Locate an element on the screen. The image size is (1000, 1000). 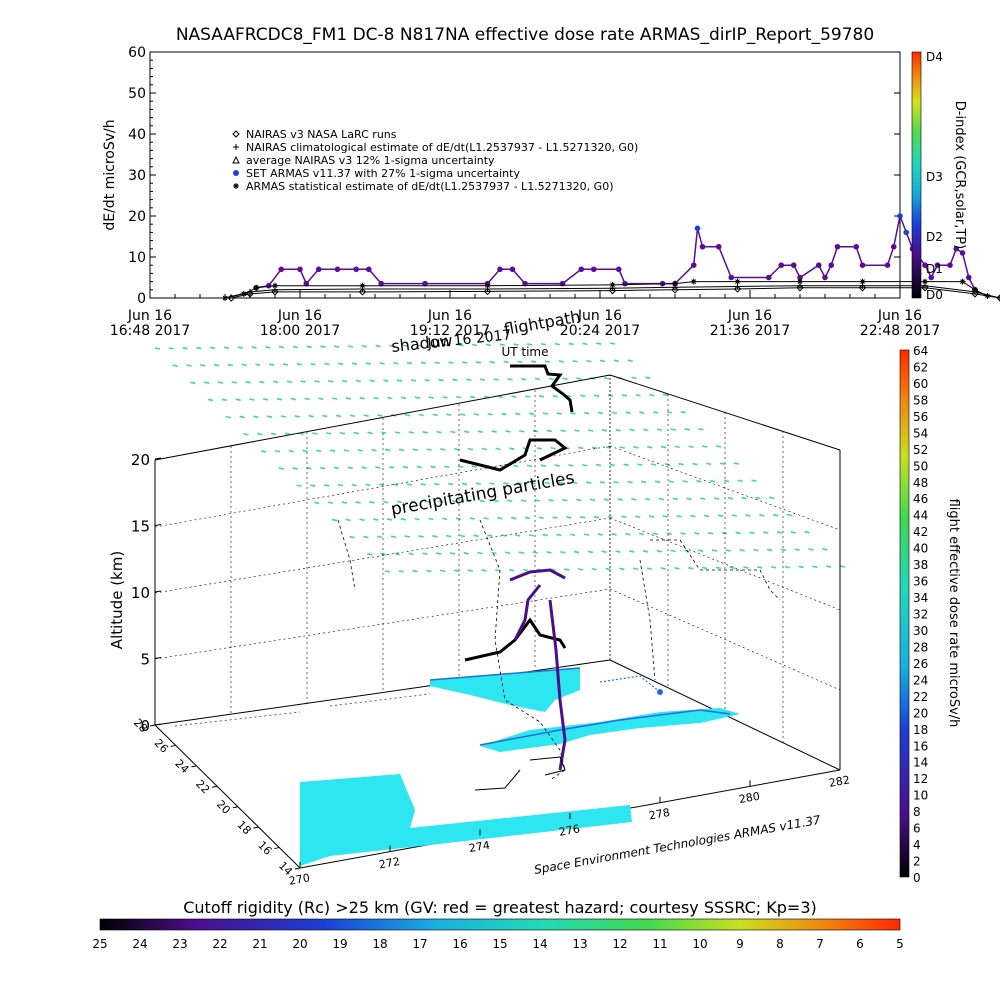
cutoff-rigidity-label: 7 is located at coordinates (820, 944).